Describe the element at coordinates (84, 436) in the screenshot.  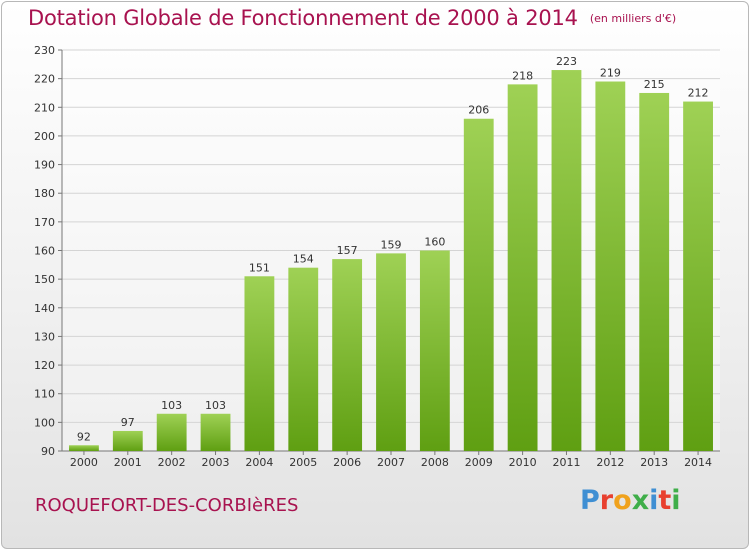
I see `bar-value-label: 92` at that location.